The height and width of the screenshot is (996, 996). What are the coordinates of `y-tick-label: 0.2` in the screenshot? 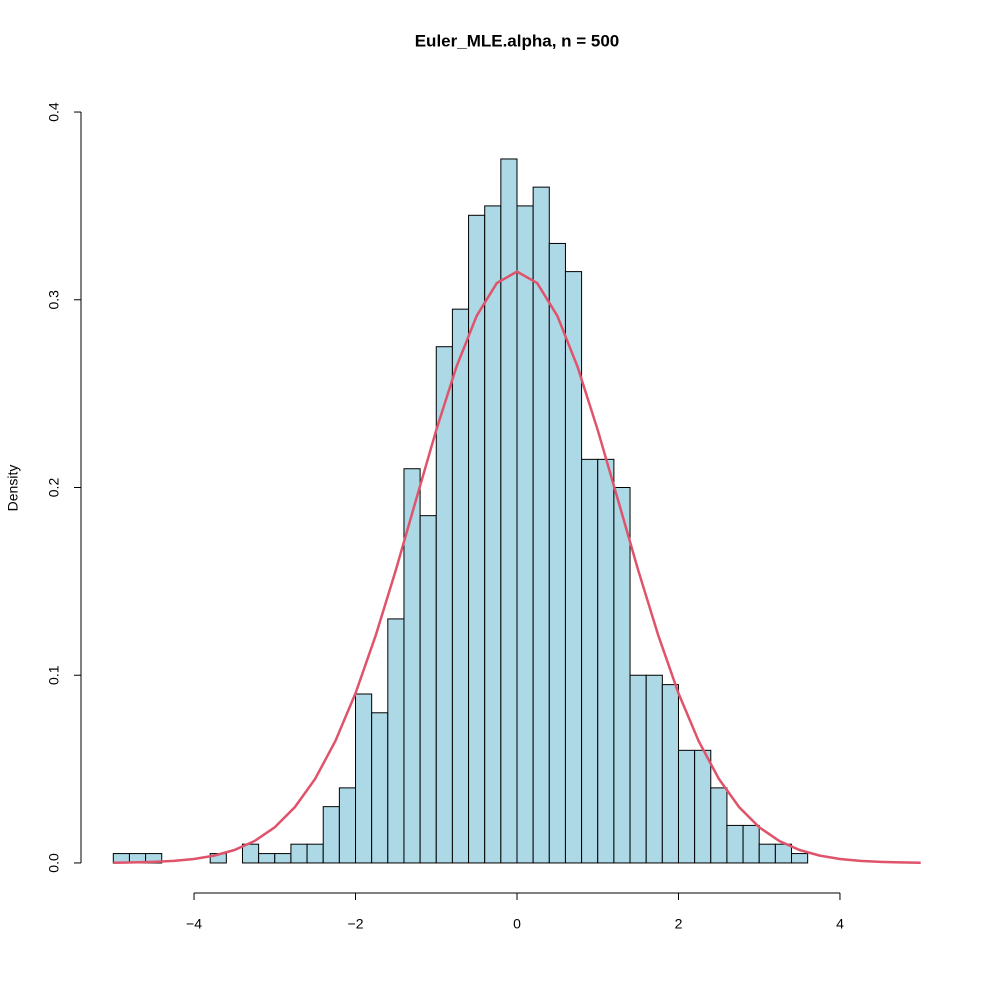 It's located at (54, 488).